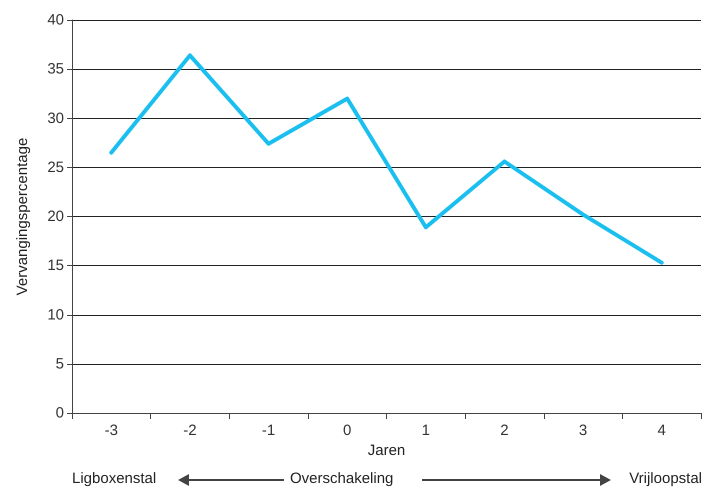 This screenshot has height=494, width=707. What do you see at coordinates (55, 265) in the screenshot?
I see `y-tick-label: 15` at bounding box center [55, 265].